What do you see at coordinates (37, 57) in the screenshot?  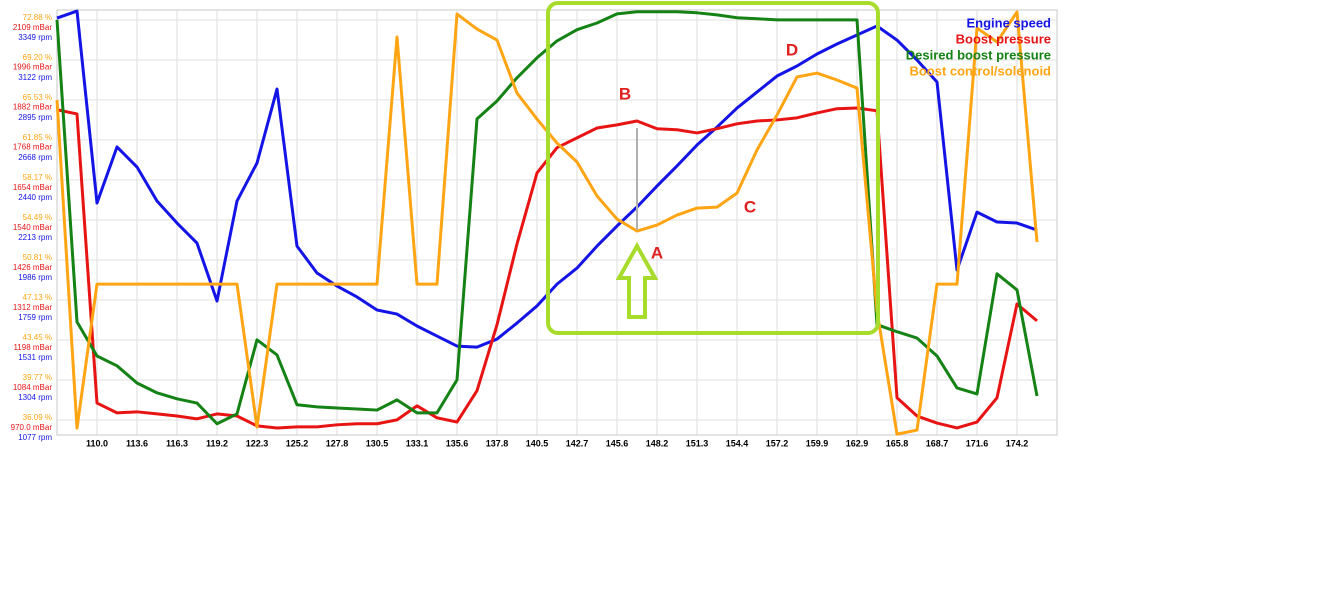 I see `y-tick-label: 69.20 %` at bounding box center [37, 57].